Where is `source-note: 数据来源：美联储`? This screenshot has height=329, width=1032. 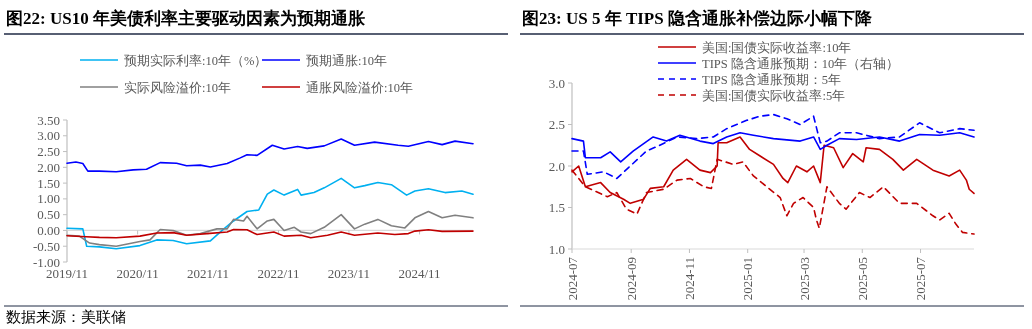 source-note: 数据来源：美联储 is located at coordinates (66, 317).